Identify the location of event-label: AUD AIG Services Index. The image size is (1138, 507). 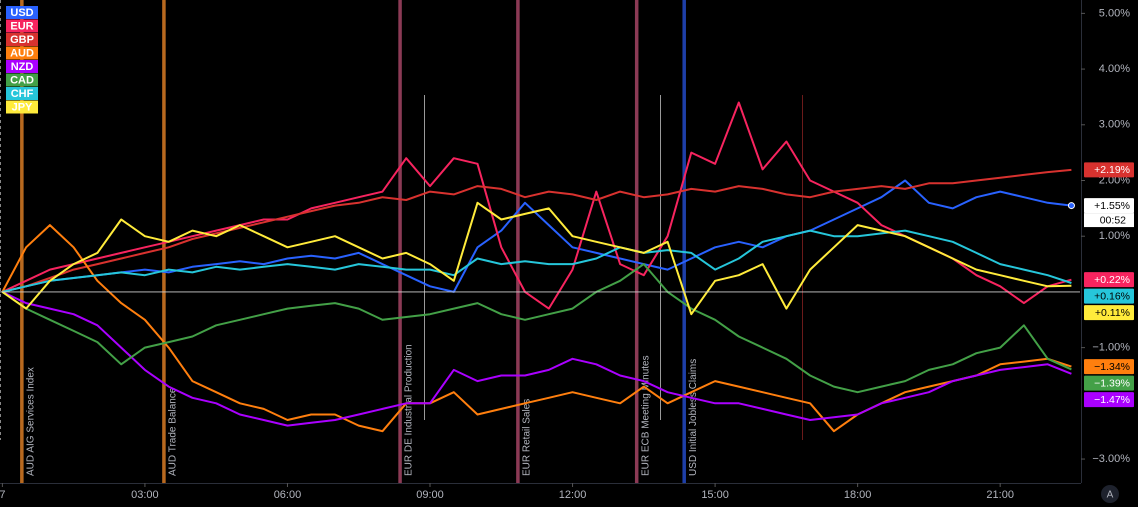
(30, 421).